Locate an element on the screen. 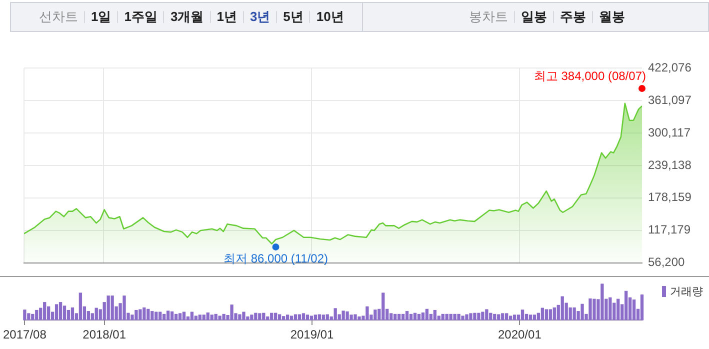 The image size is (709, 349). y-tick-label: 361,097 is located at coordinates (670, 99).